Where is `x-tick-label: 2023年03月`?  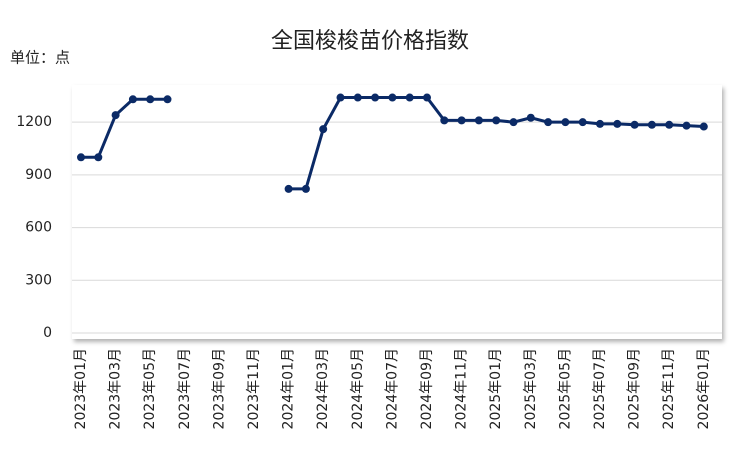
x-tick-label: 2023年03月 is located at coordinates (116, 388).